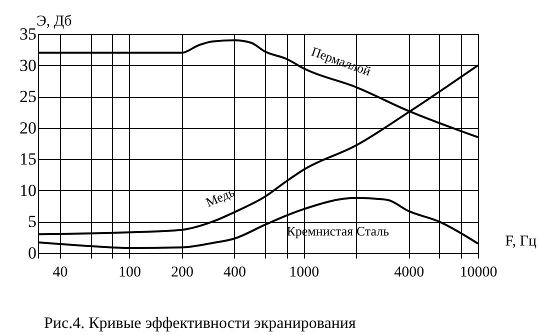 The width and height of the screenshot is (538, 335). Describe the element at coordinates (28, 128) in the screenshot. I see `y-tick-label: 20` at that location.